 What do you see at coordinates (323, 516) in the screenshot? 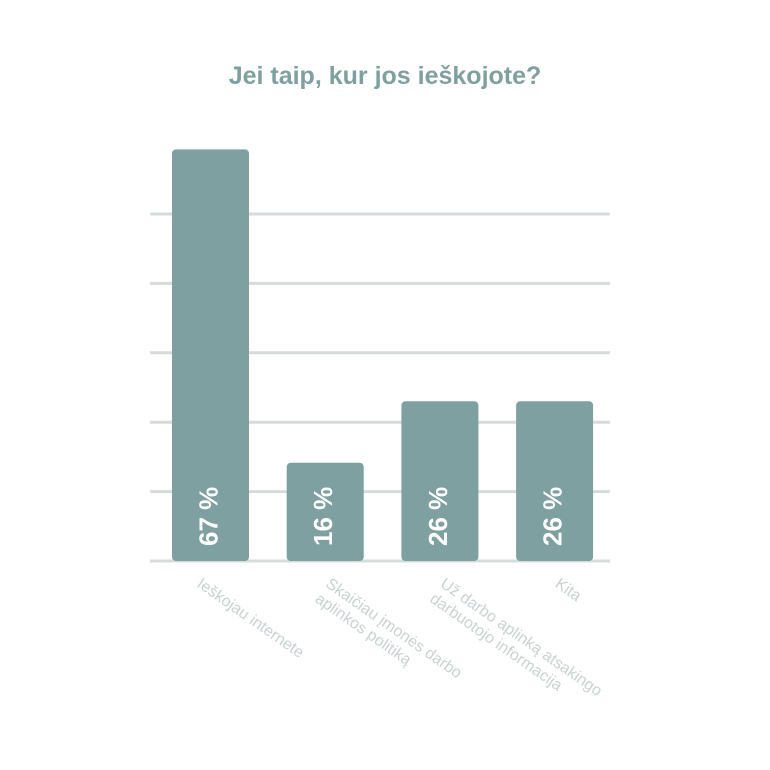
I see `value-label: 16 %` at bounding box center [323, 516].